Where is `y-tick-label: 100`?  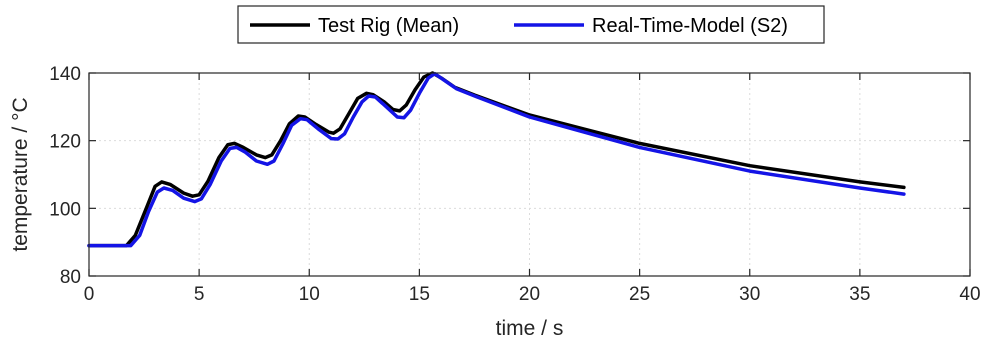 y-tick-label: 100 is located at coordinates (65, 209).